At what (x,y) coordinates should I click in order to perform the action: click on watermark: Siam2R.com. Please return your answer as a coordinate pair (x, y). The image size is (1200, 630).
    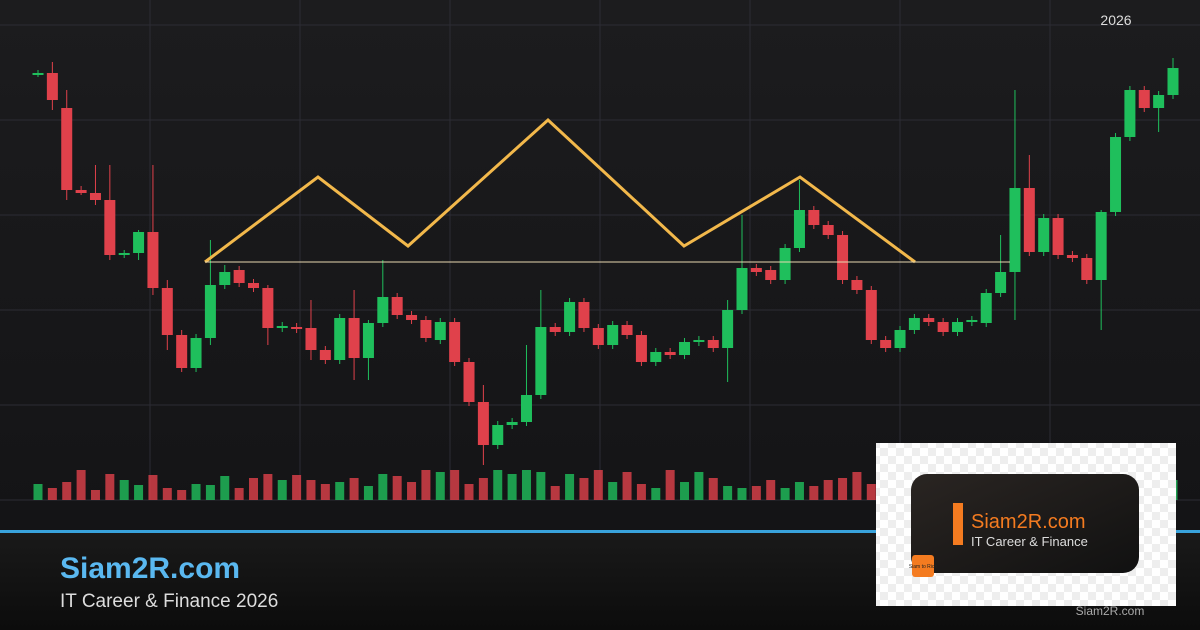
    Looking at the image, I should click on (1110, 611).